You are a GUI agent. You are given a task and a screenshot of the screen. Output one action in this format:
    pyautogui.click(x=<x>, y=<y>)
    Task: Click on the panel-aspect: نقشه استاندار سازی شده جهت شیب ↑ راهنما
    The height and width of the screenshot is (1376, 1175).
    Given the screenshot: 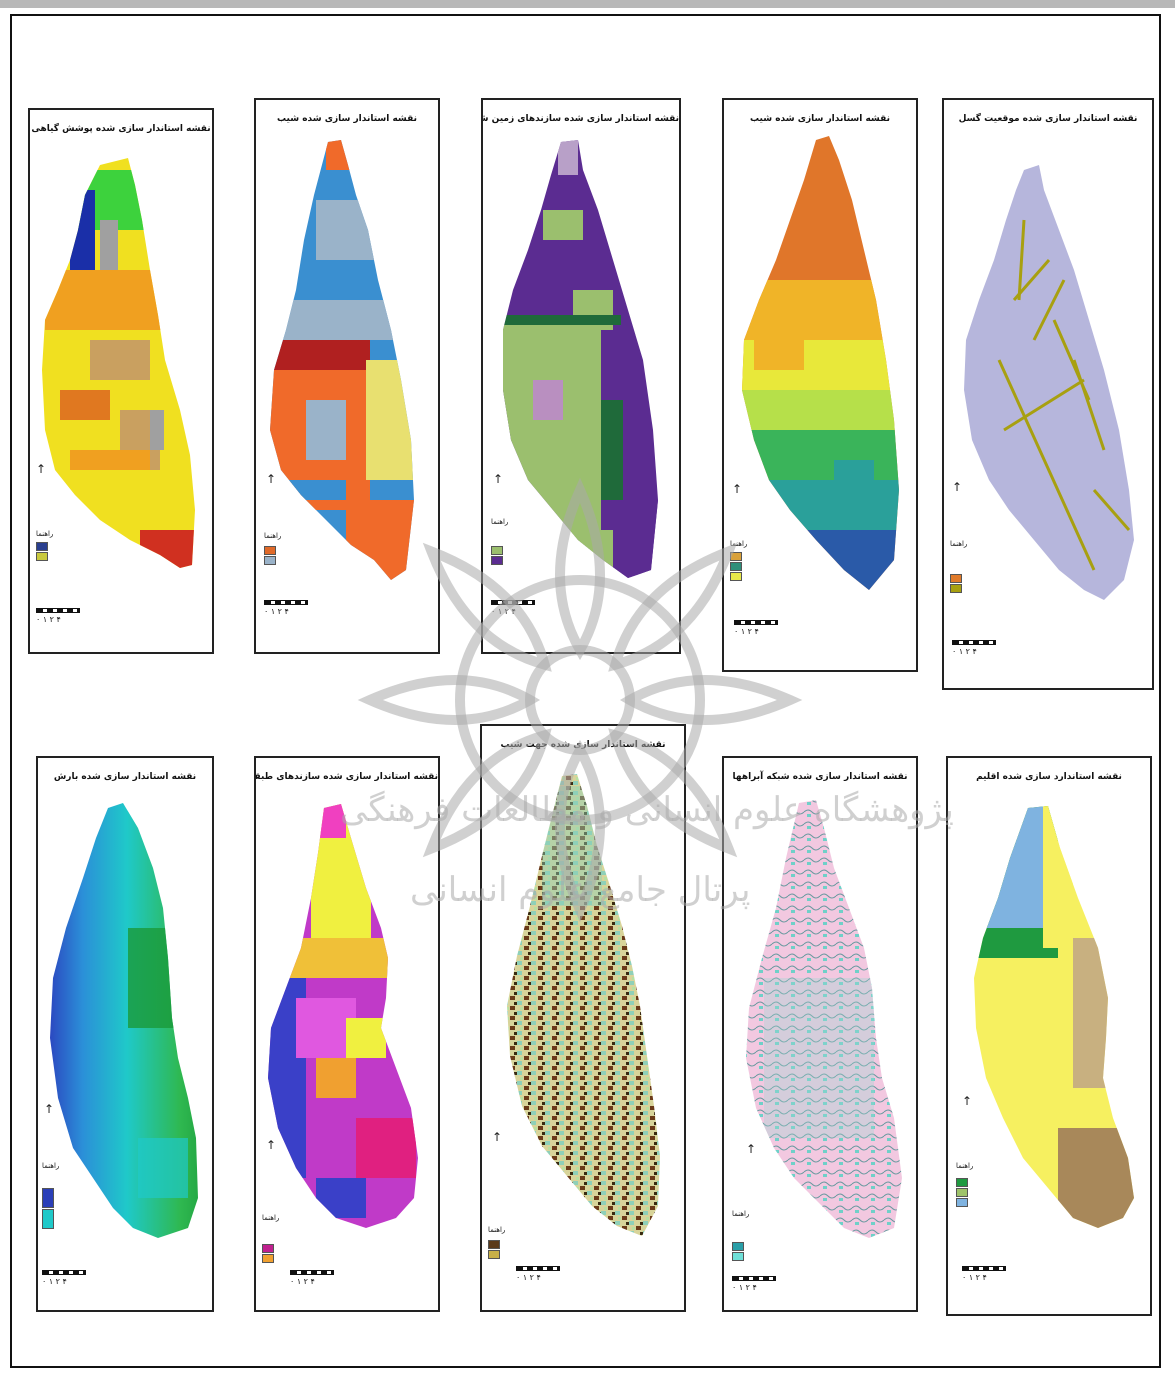 What is the action you would take?
    pyautogui.click(x=583, y=1018)
    